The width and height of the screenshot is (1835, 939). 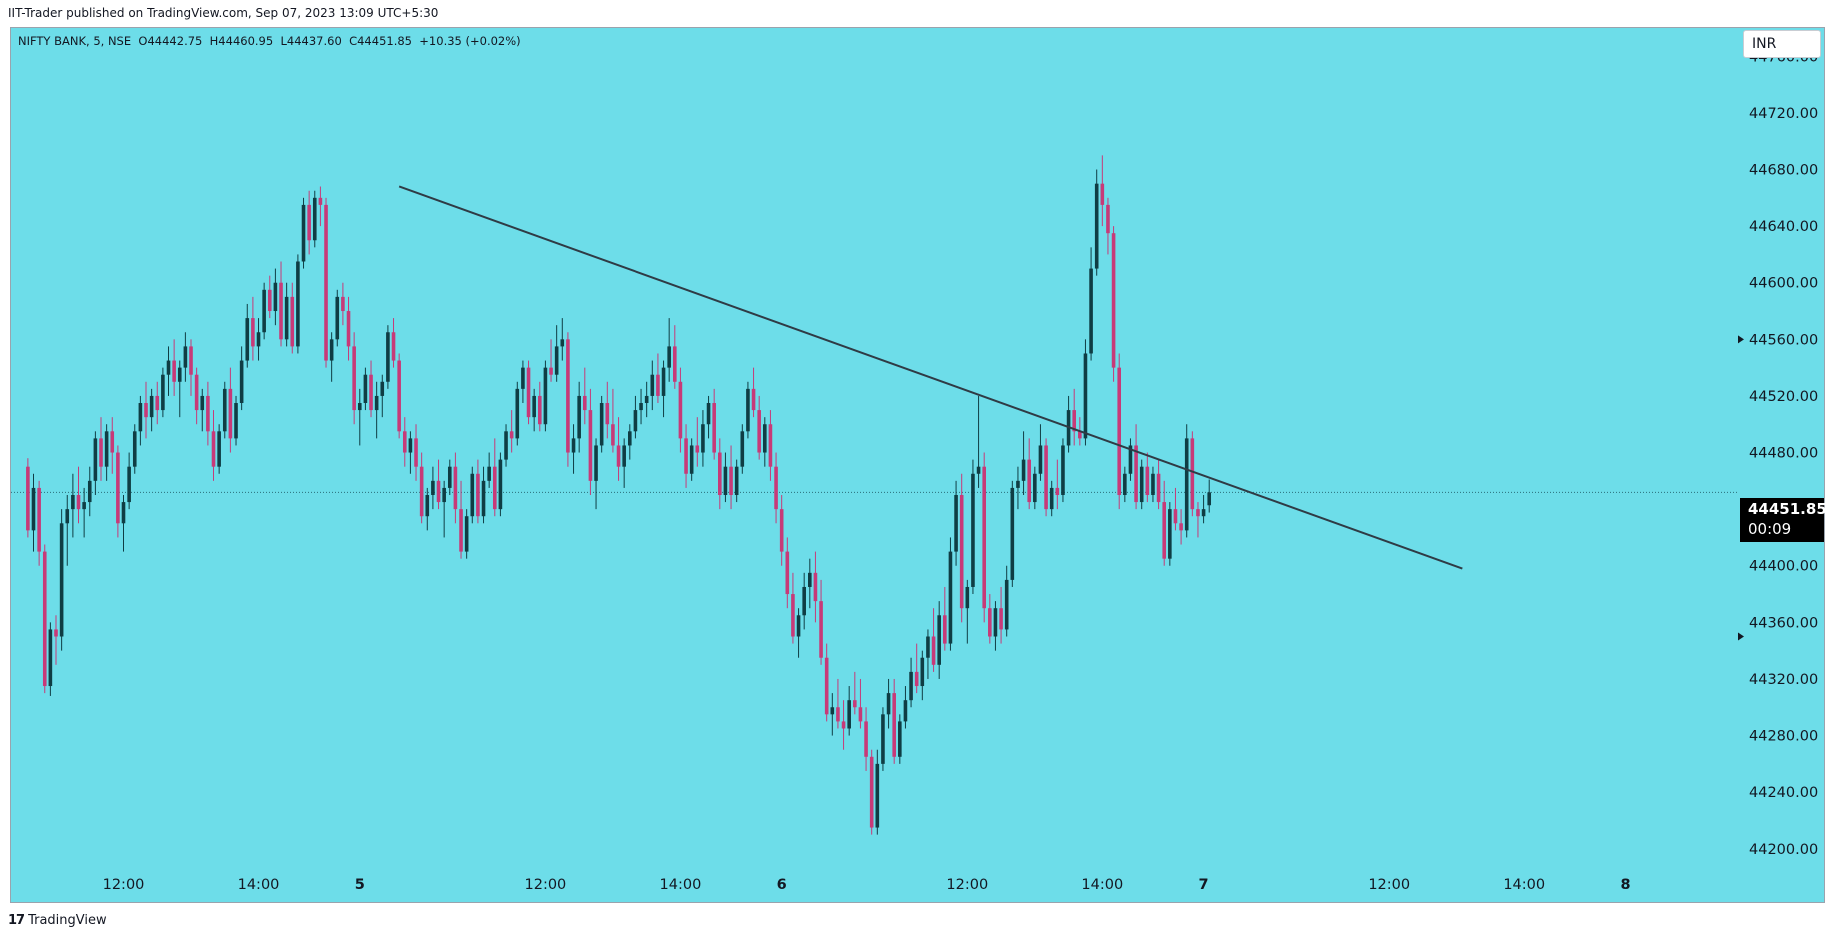 What do you see at coordinates (1783, 737) in the screenshot?
I see `price-tick-label: 44280.00` at bounding box center [1783, 737].